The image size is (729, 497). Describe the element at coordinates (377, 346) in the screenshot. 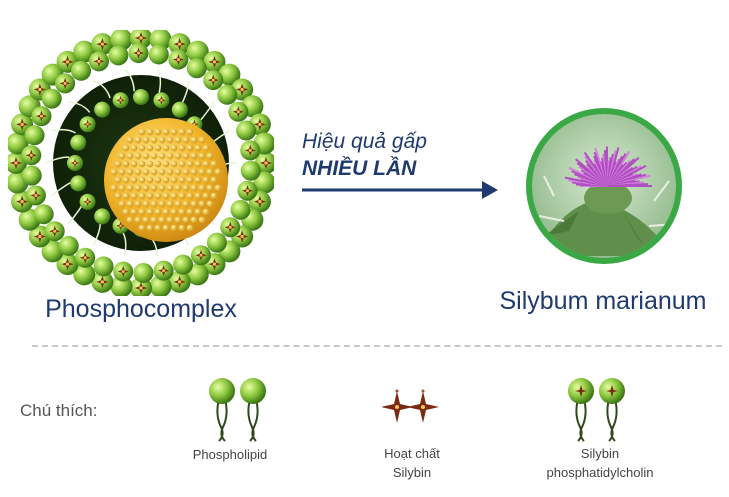

I see `dashed-divider` at that location.